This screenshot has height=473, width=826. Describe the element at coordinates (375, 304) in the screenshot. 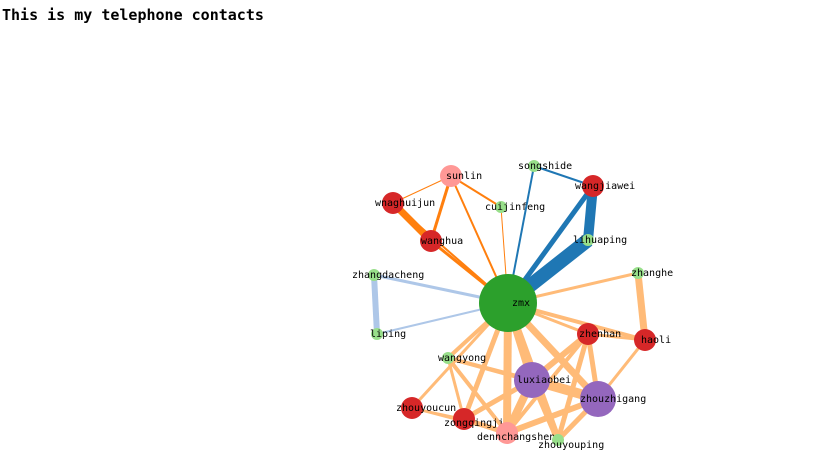

I see `link-zhangdacheng-liping` at that location.